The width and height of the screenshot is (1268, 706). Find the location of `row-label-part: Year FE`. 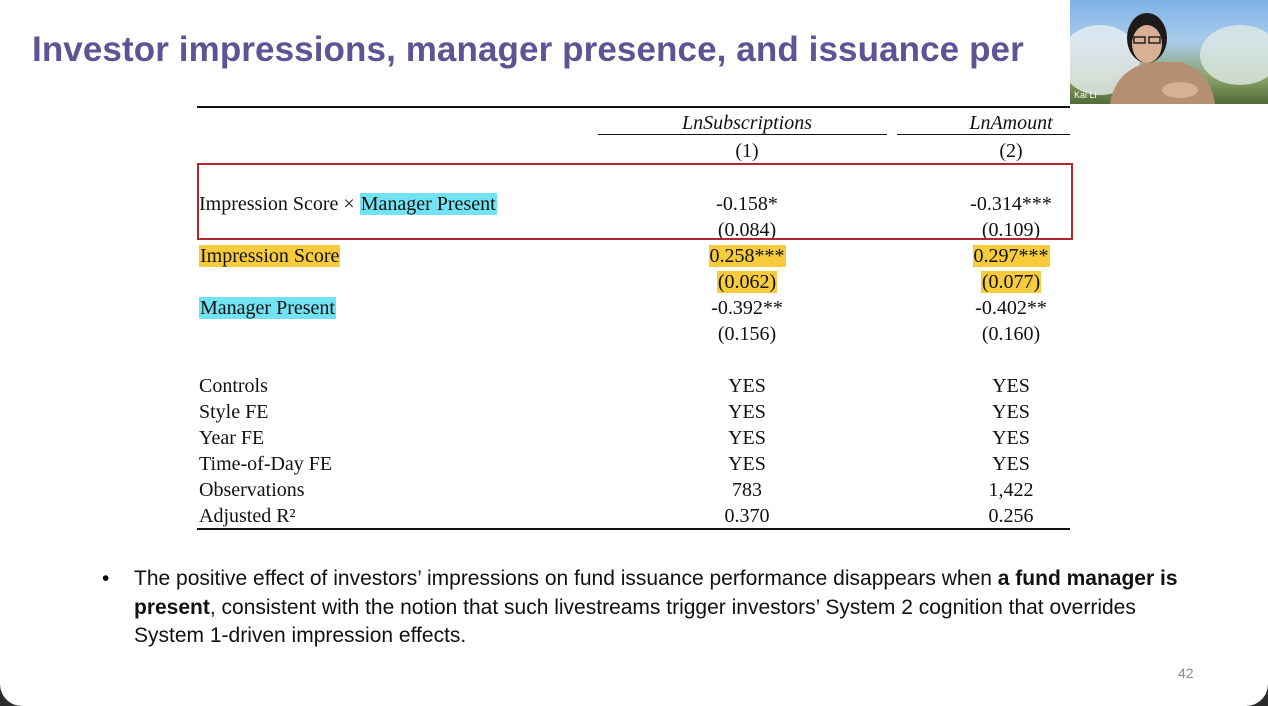

row-label-part: Year FE is located at coordinates (232, 438).